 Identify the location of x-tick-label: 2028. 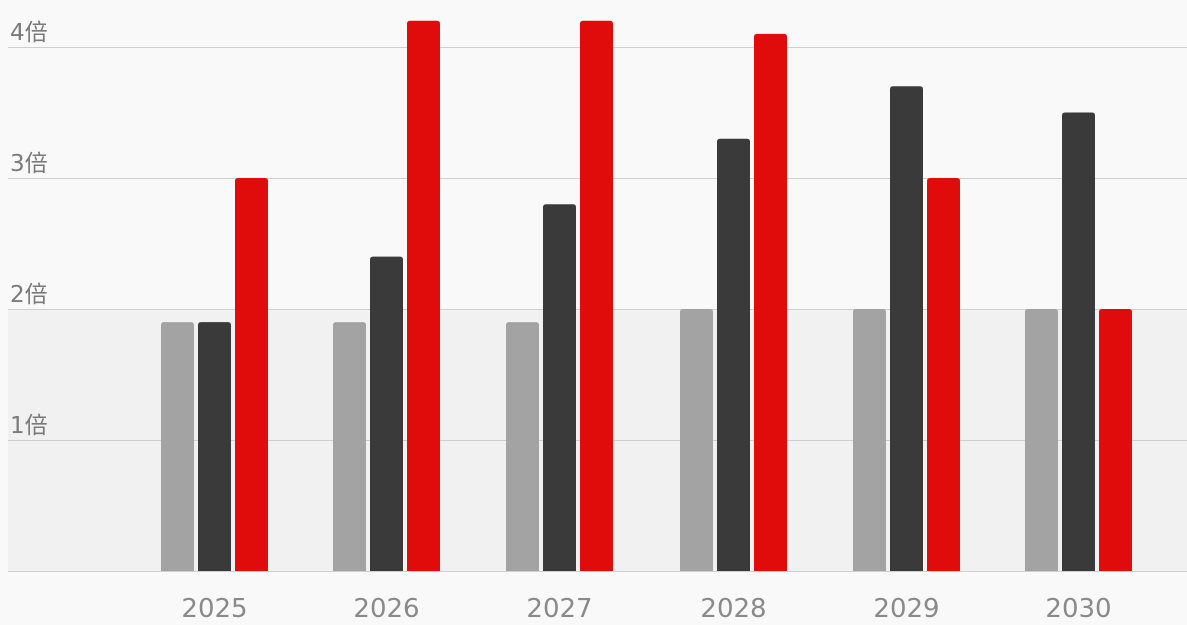
(733, 607).